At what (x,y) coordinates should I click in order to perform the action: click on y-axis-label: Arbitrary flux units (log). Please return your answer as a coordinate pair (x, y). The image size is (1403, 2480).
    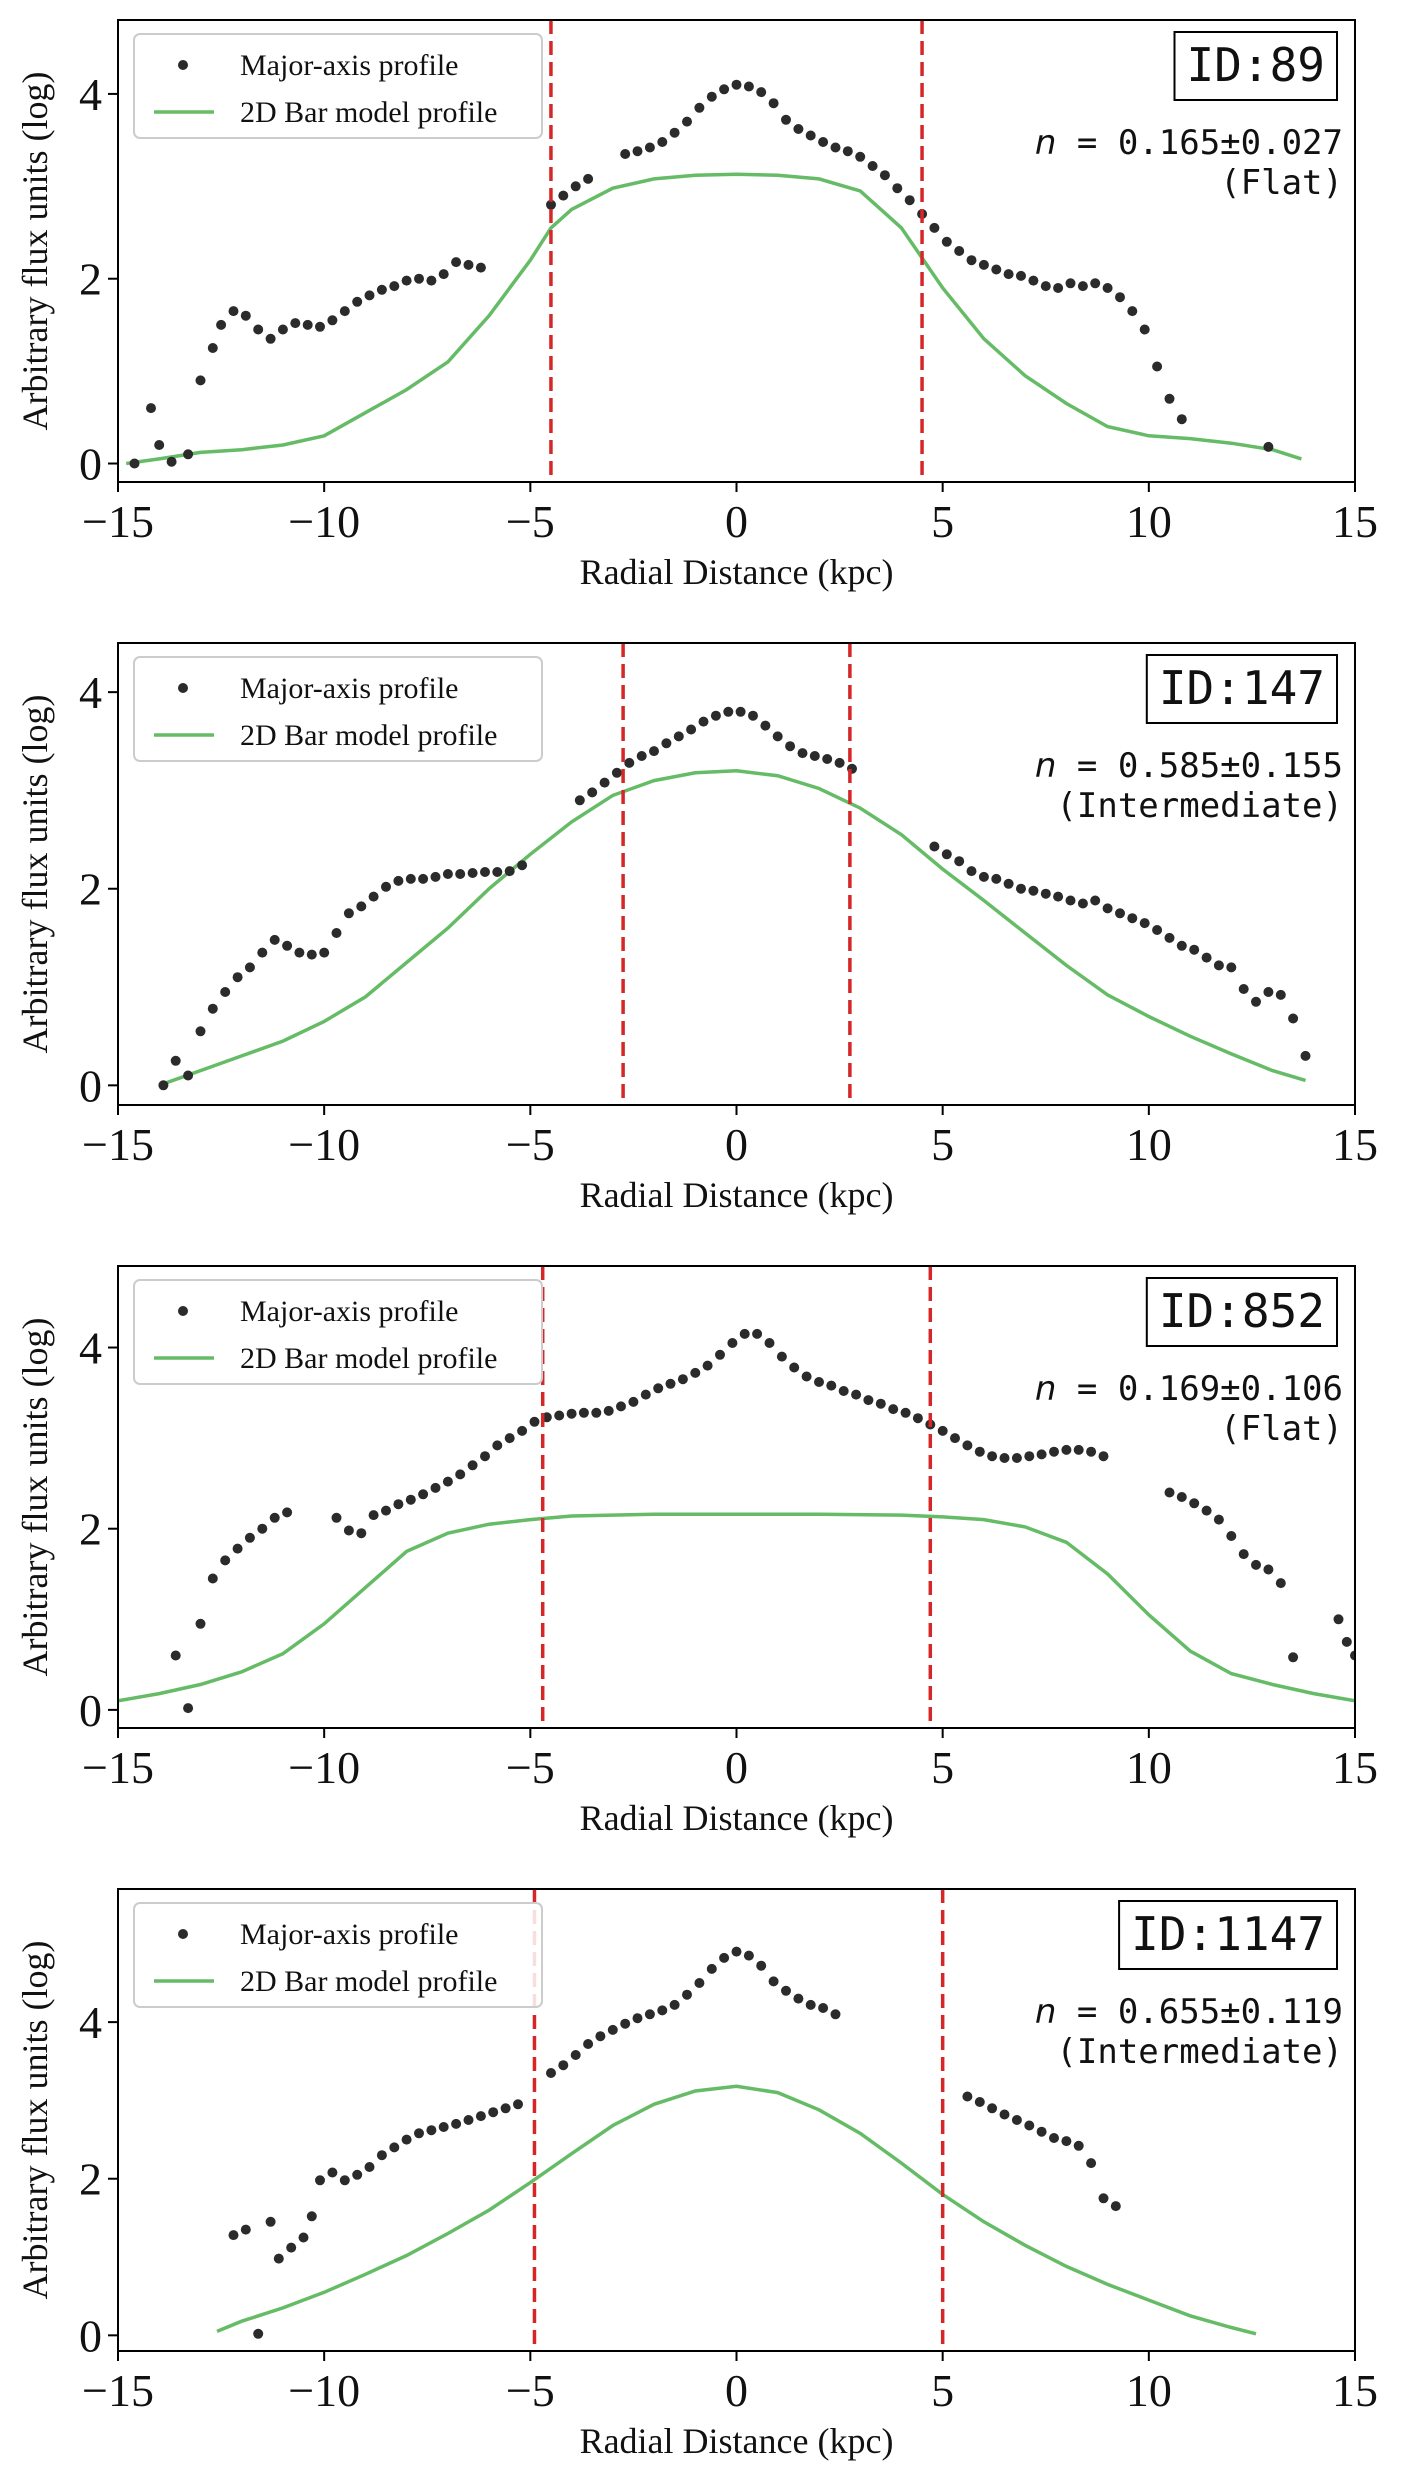
    Looking at the image, I should click on (35, 251).